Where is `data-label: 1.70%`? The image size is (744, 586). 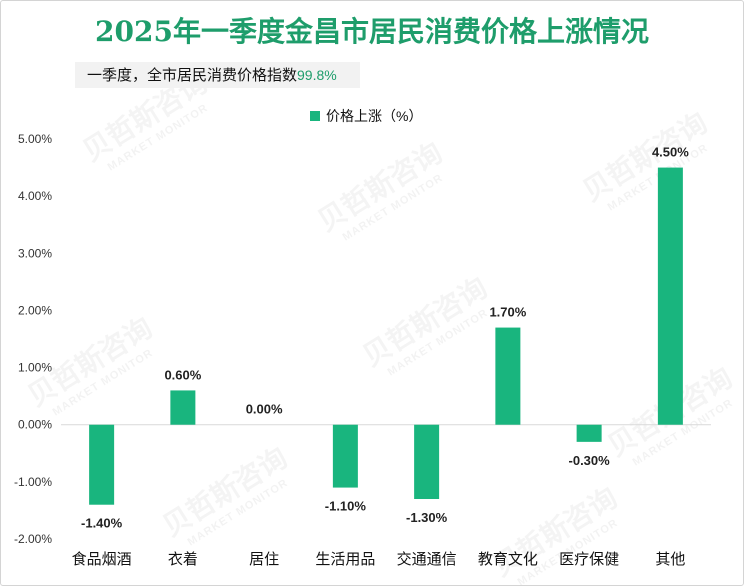 data-label: 1.70% is located at coordinates (507, 312).